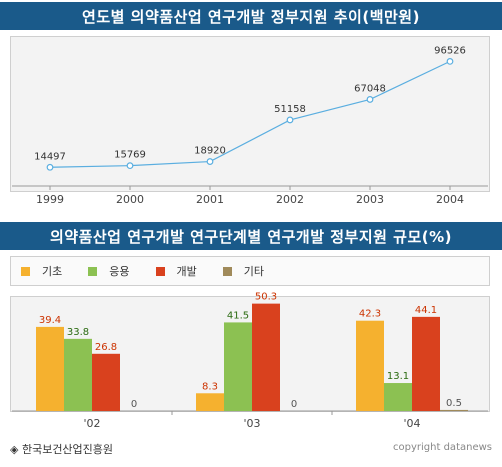 The width and height of the screenshot is (502, 467). Describe the element at coordinates (186, 271) in the screenshot. I see `legend-label: 개발` at that location.